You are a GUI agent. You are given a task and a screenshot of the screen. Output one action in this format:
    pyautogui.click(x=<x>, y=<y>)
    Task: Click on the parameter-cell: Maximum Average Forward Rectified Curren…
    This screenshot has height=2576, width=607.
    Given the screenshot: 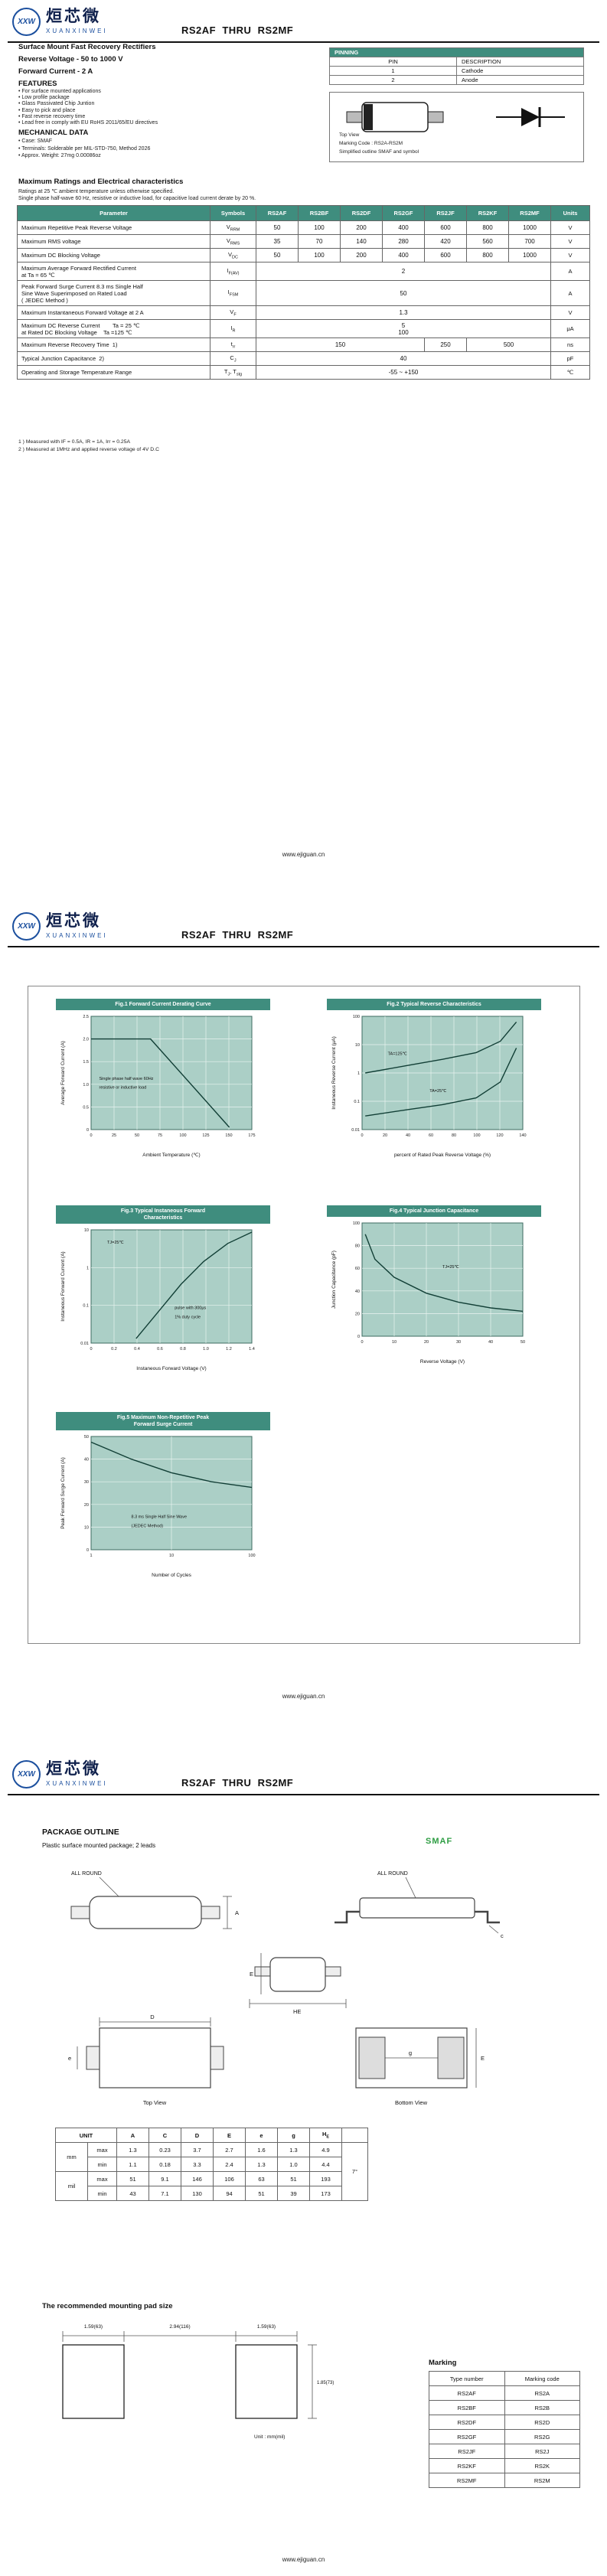 What is the action you would take?
    pyautogui.click(x=114, y=271)
    